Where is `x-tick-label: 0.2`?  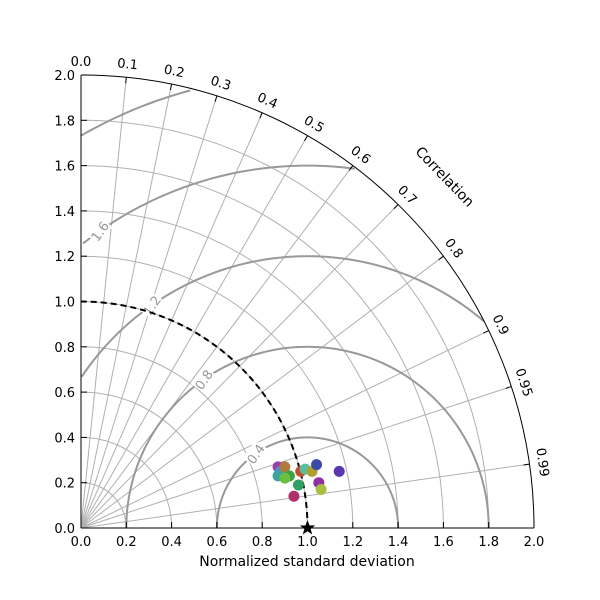 x-tick-label: 0.2 is located at coordinates (126, 542).